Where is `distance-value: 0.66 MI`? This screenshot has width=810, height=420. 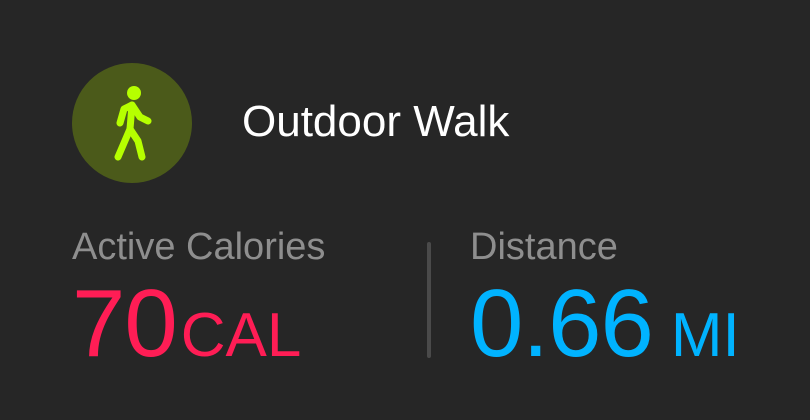
distance-value: 0.66 MI is located at coordinates (605, 324).